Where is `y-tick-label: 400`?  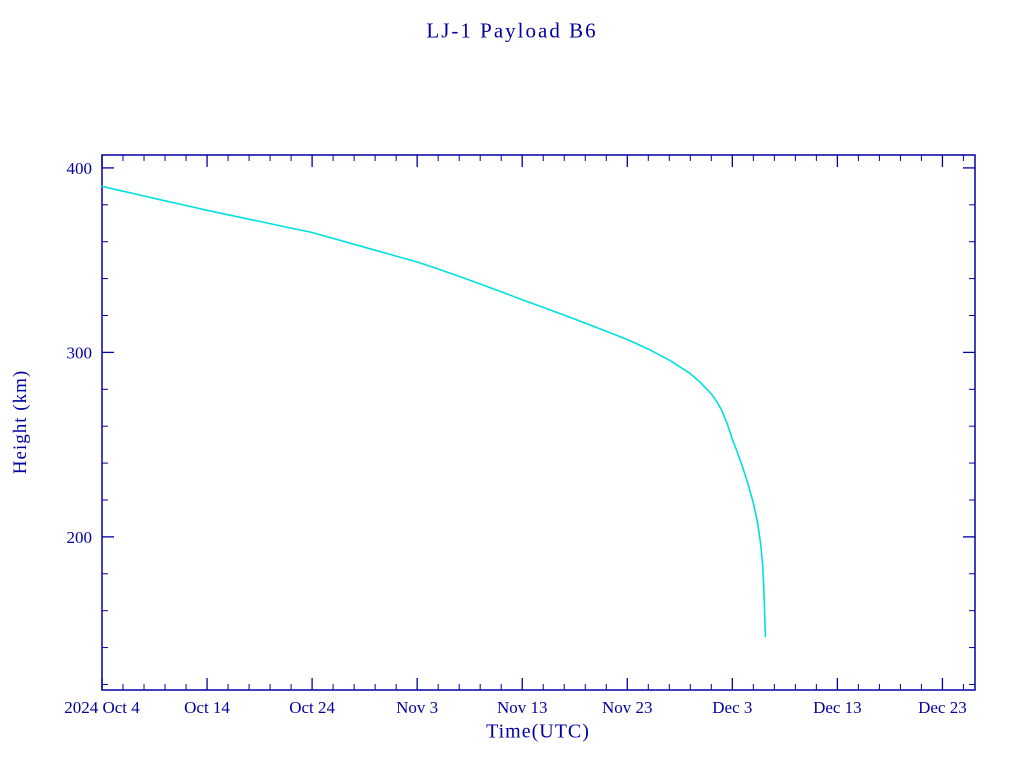 y-tick-label: 400 is located at coordinates (80, 168).